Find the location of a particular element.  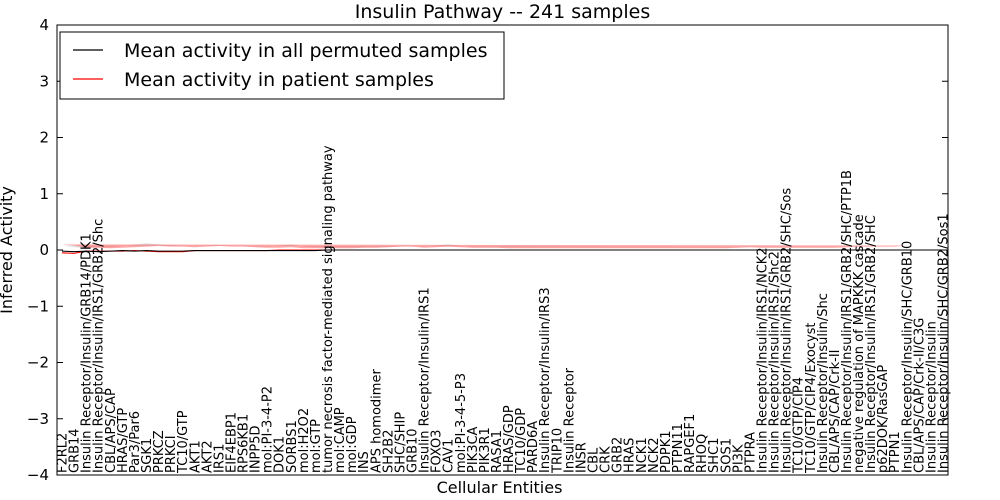

legend-box is located at coordinates (282, 65).